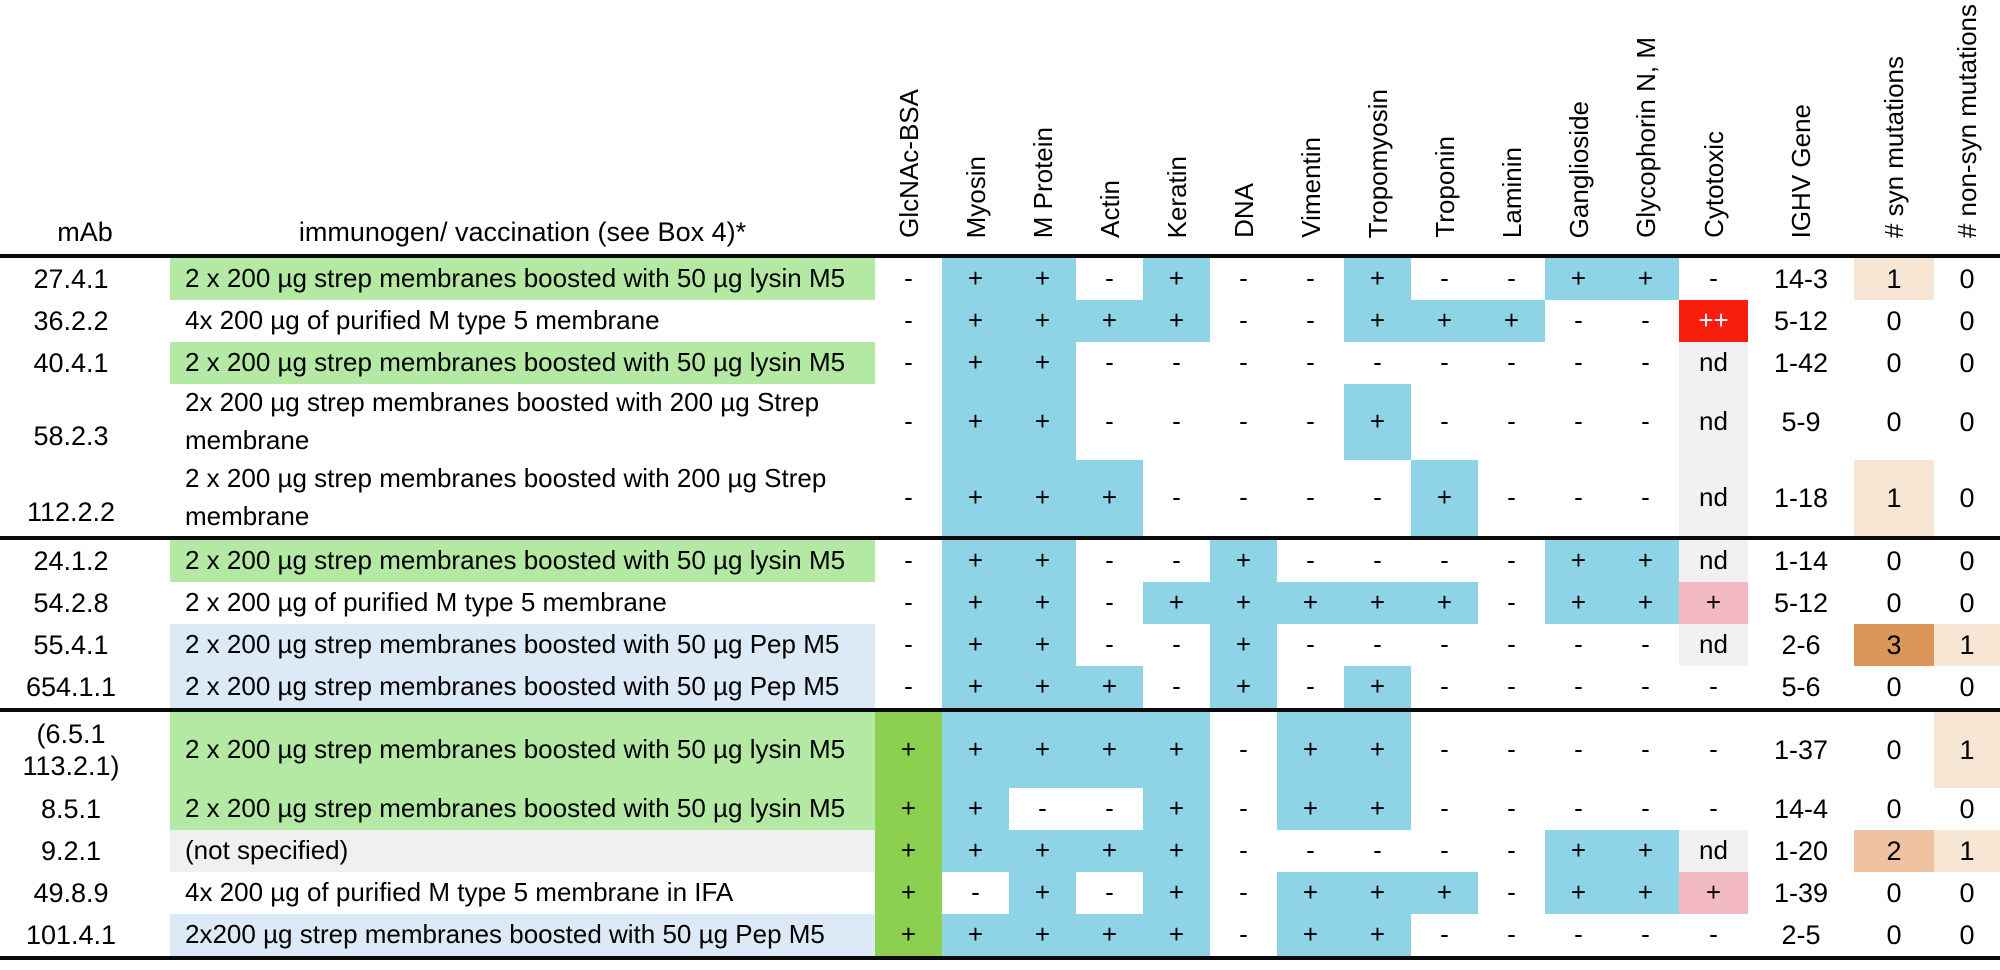  Describe the element at coordinates (71, 362) in the screenshot. I see `mab-id-line: 40.4.1` at that location.